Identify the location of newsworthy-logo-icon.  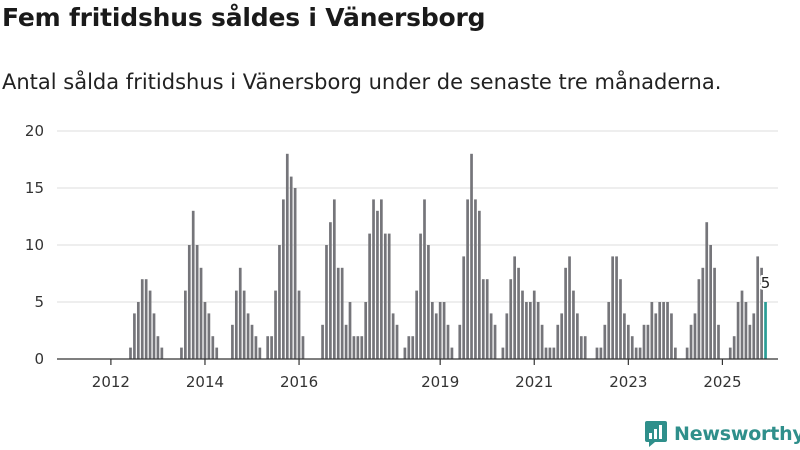
(656, 434).